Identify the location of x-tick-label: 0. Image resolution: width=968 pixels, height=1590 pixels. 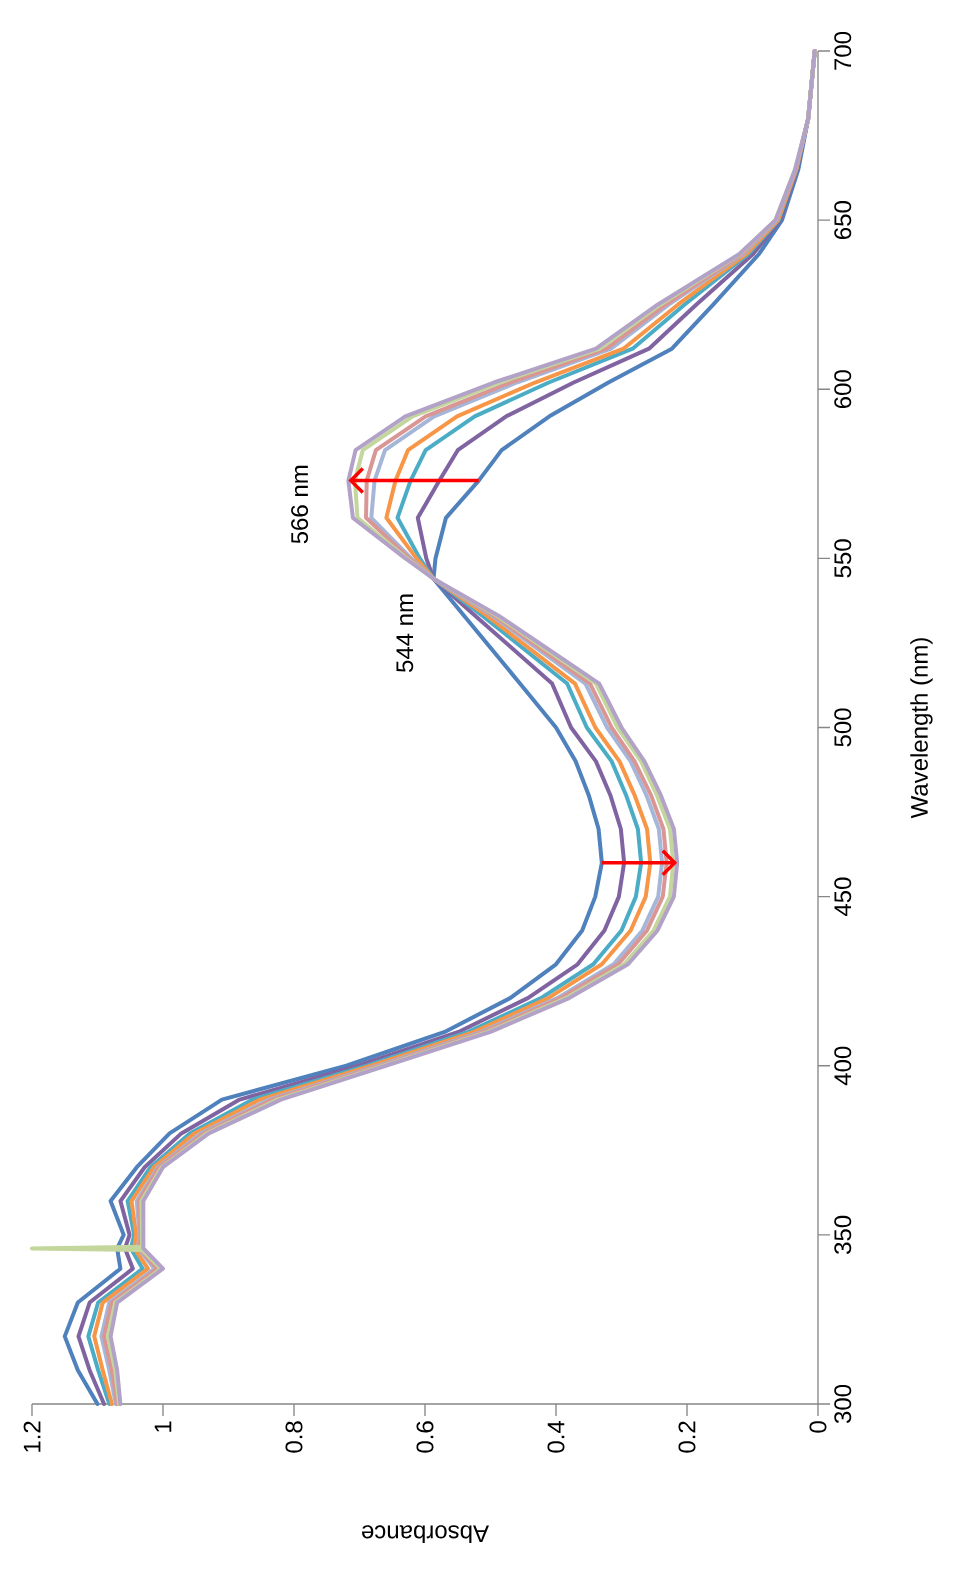
(818, 1427).